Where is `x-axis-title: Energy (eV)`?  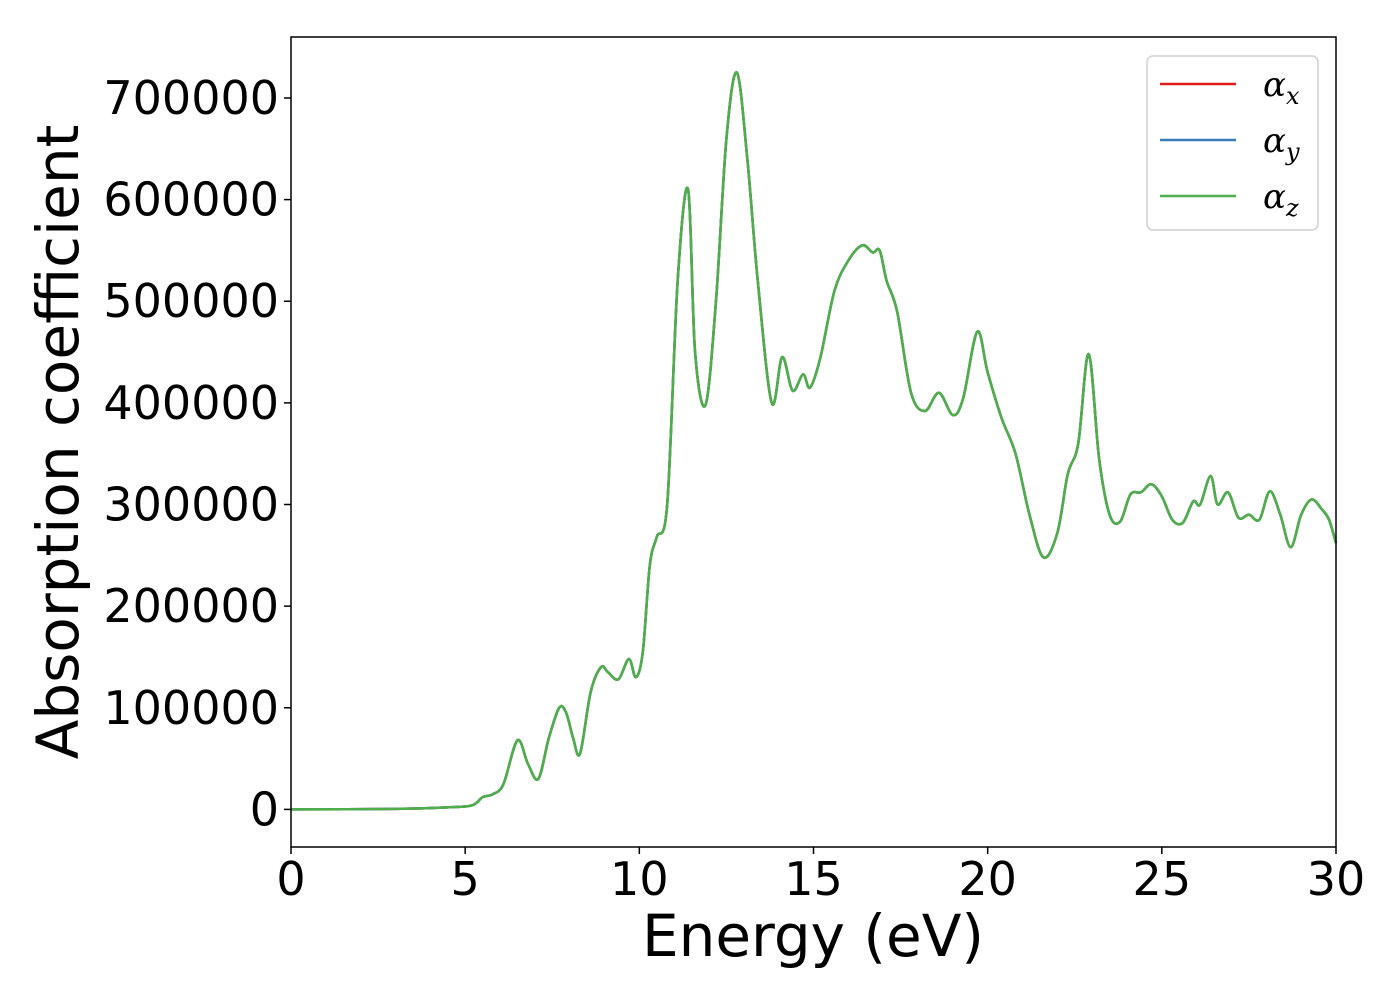 x-axis-title: Energy (eV) is located at coordinates (813, 936).